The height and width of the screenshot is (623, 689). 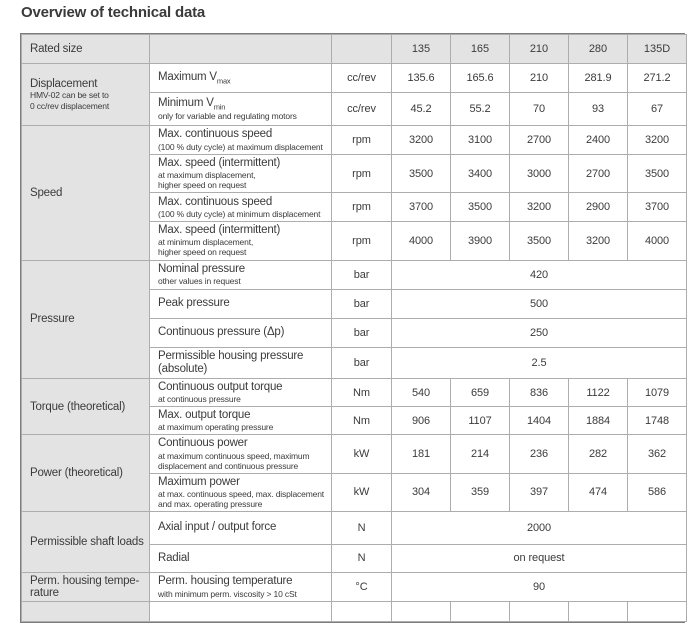 What do you see at coordinates (361, 109) in the screenshot?
I see `unit-cell: cc/rev` at bounding box center [361, 109].